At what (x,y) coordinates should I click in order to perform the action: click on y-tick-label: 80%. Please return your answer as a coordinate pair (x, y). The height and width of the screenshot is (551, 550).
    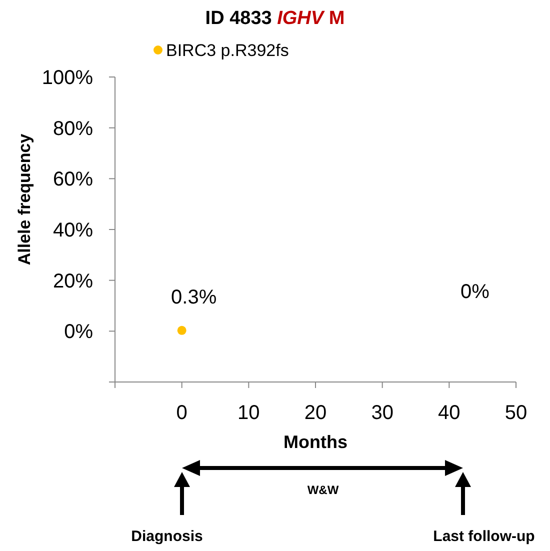
    Looking at the image, I should click on (73, 129).